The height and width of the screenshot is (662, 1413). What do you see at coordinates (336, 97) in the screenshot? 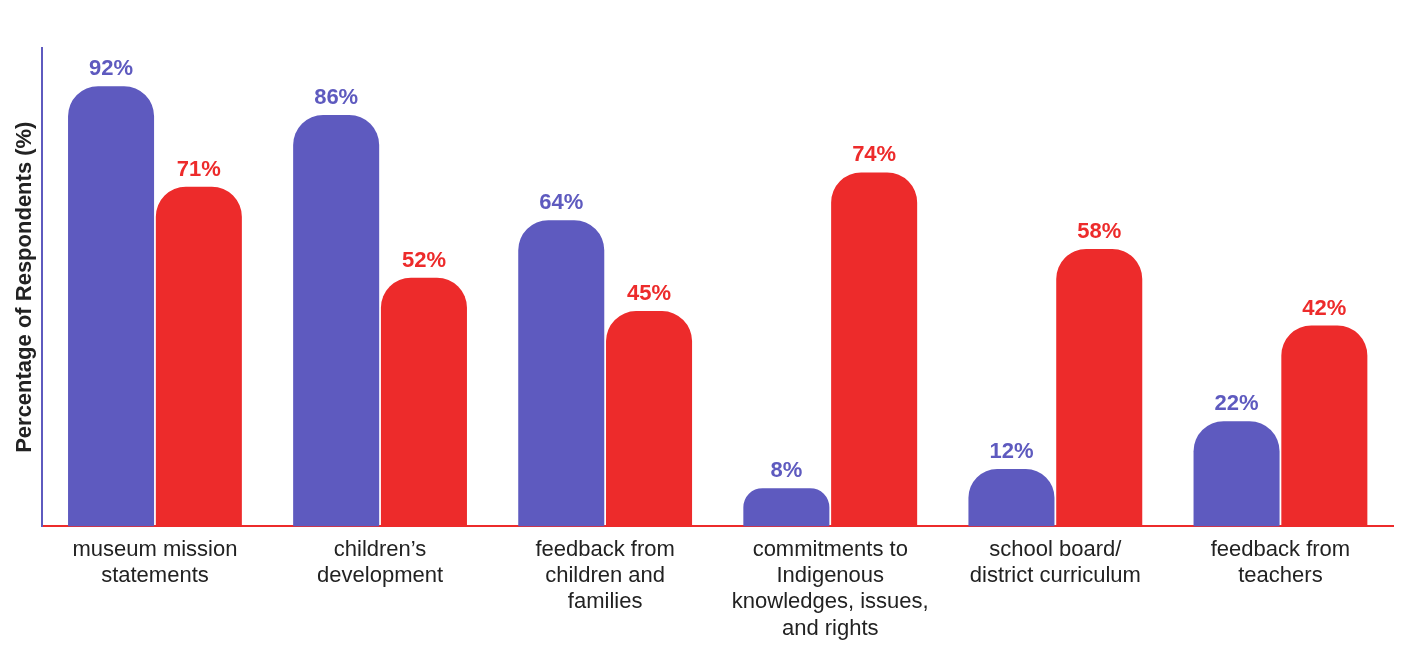
I see `data-label: 86%` at bounding box center [336, 97].